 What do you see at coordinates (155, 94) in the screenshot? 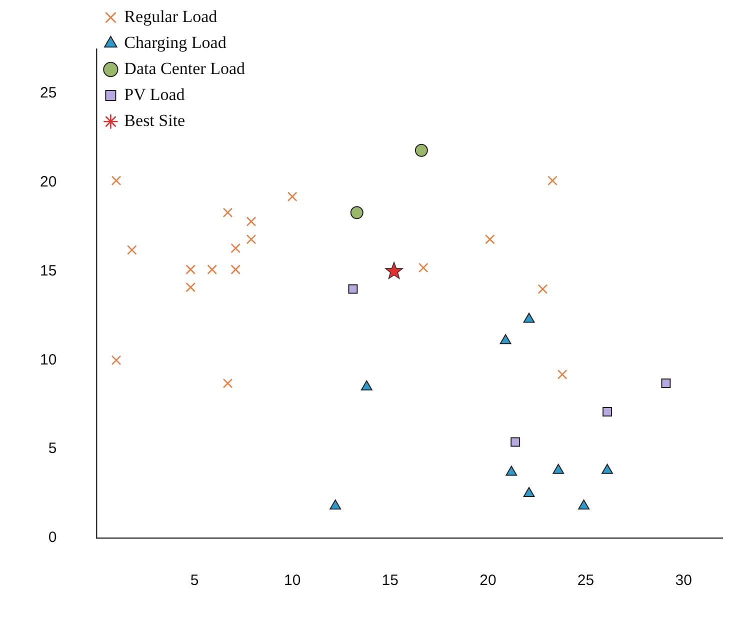
I see `legend-label: PV Load` at bounding box center [155, 94].